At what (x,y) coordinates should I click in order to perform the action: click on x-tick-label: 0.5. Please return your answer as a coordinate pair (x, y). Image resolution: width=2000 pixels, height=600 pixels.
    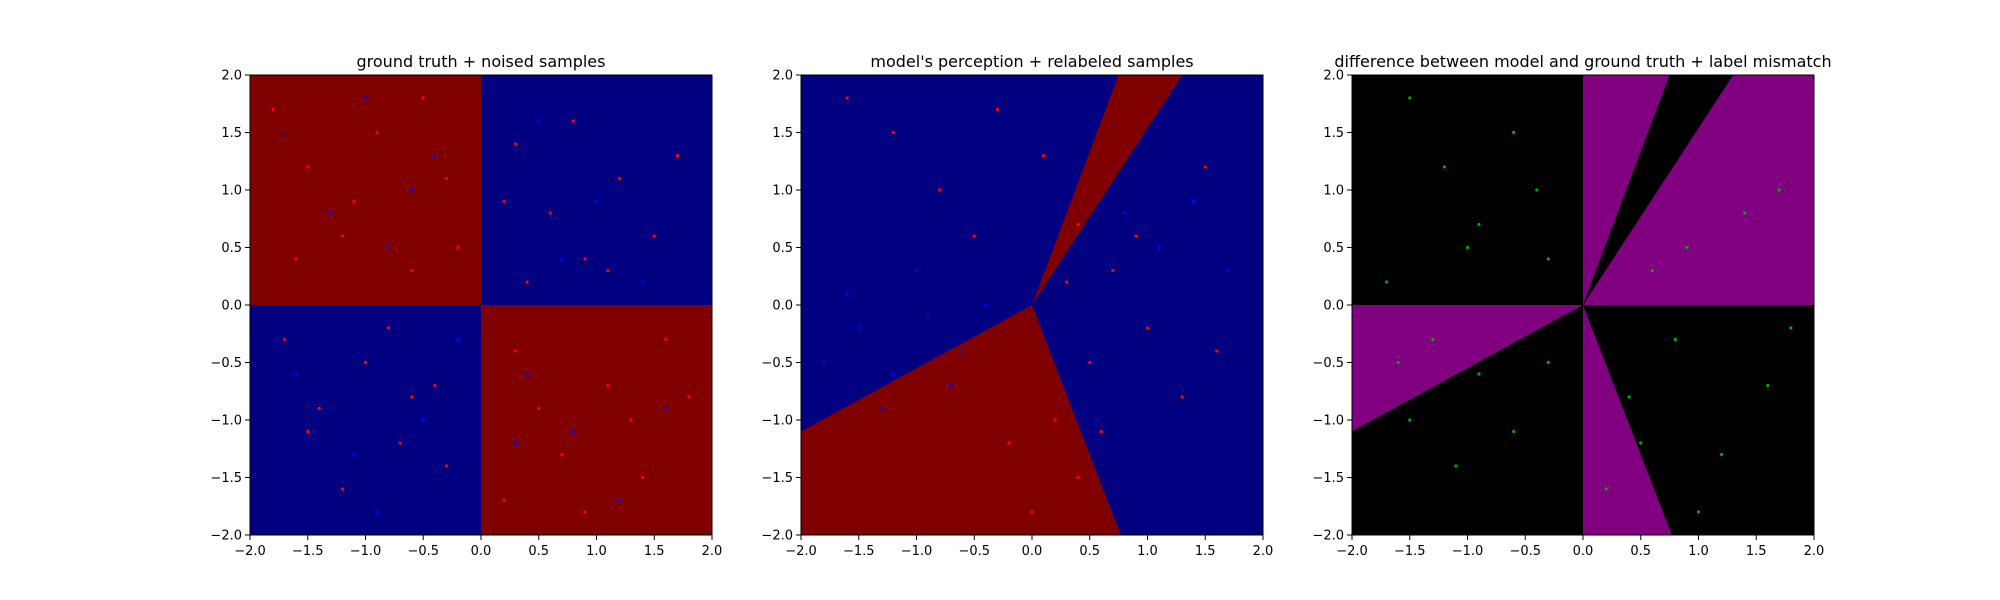
    Looking at the image, I should click on (1640, 551).